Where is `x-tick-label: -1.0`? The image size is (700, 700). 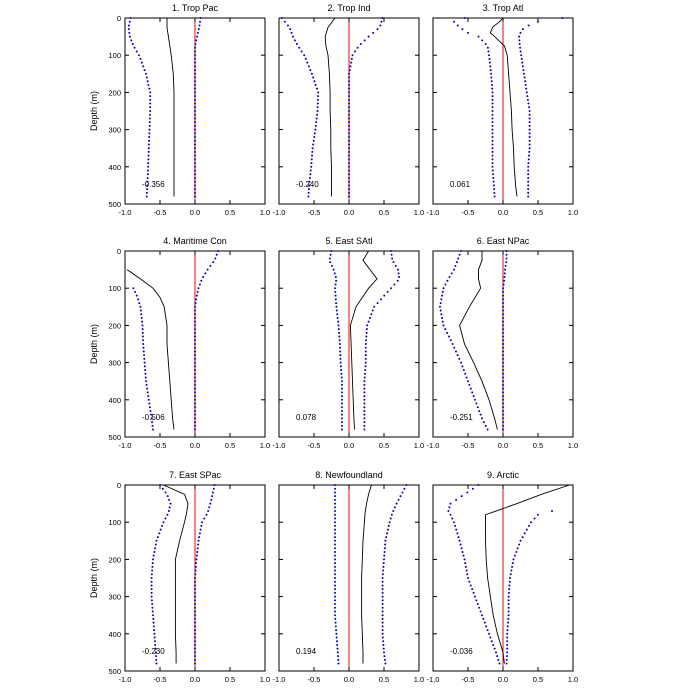
x-tick-label: -1.0 is located at coordinates (433, 445).